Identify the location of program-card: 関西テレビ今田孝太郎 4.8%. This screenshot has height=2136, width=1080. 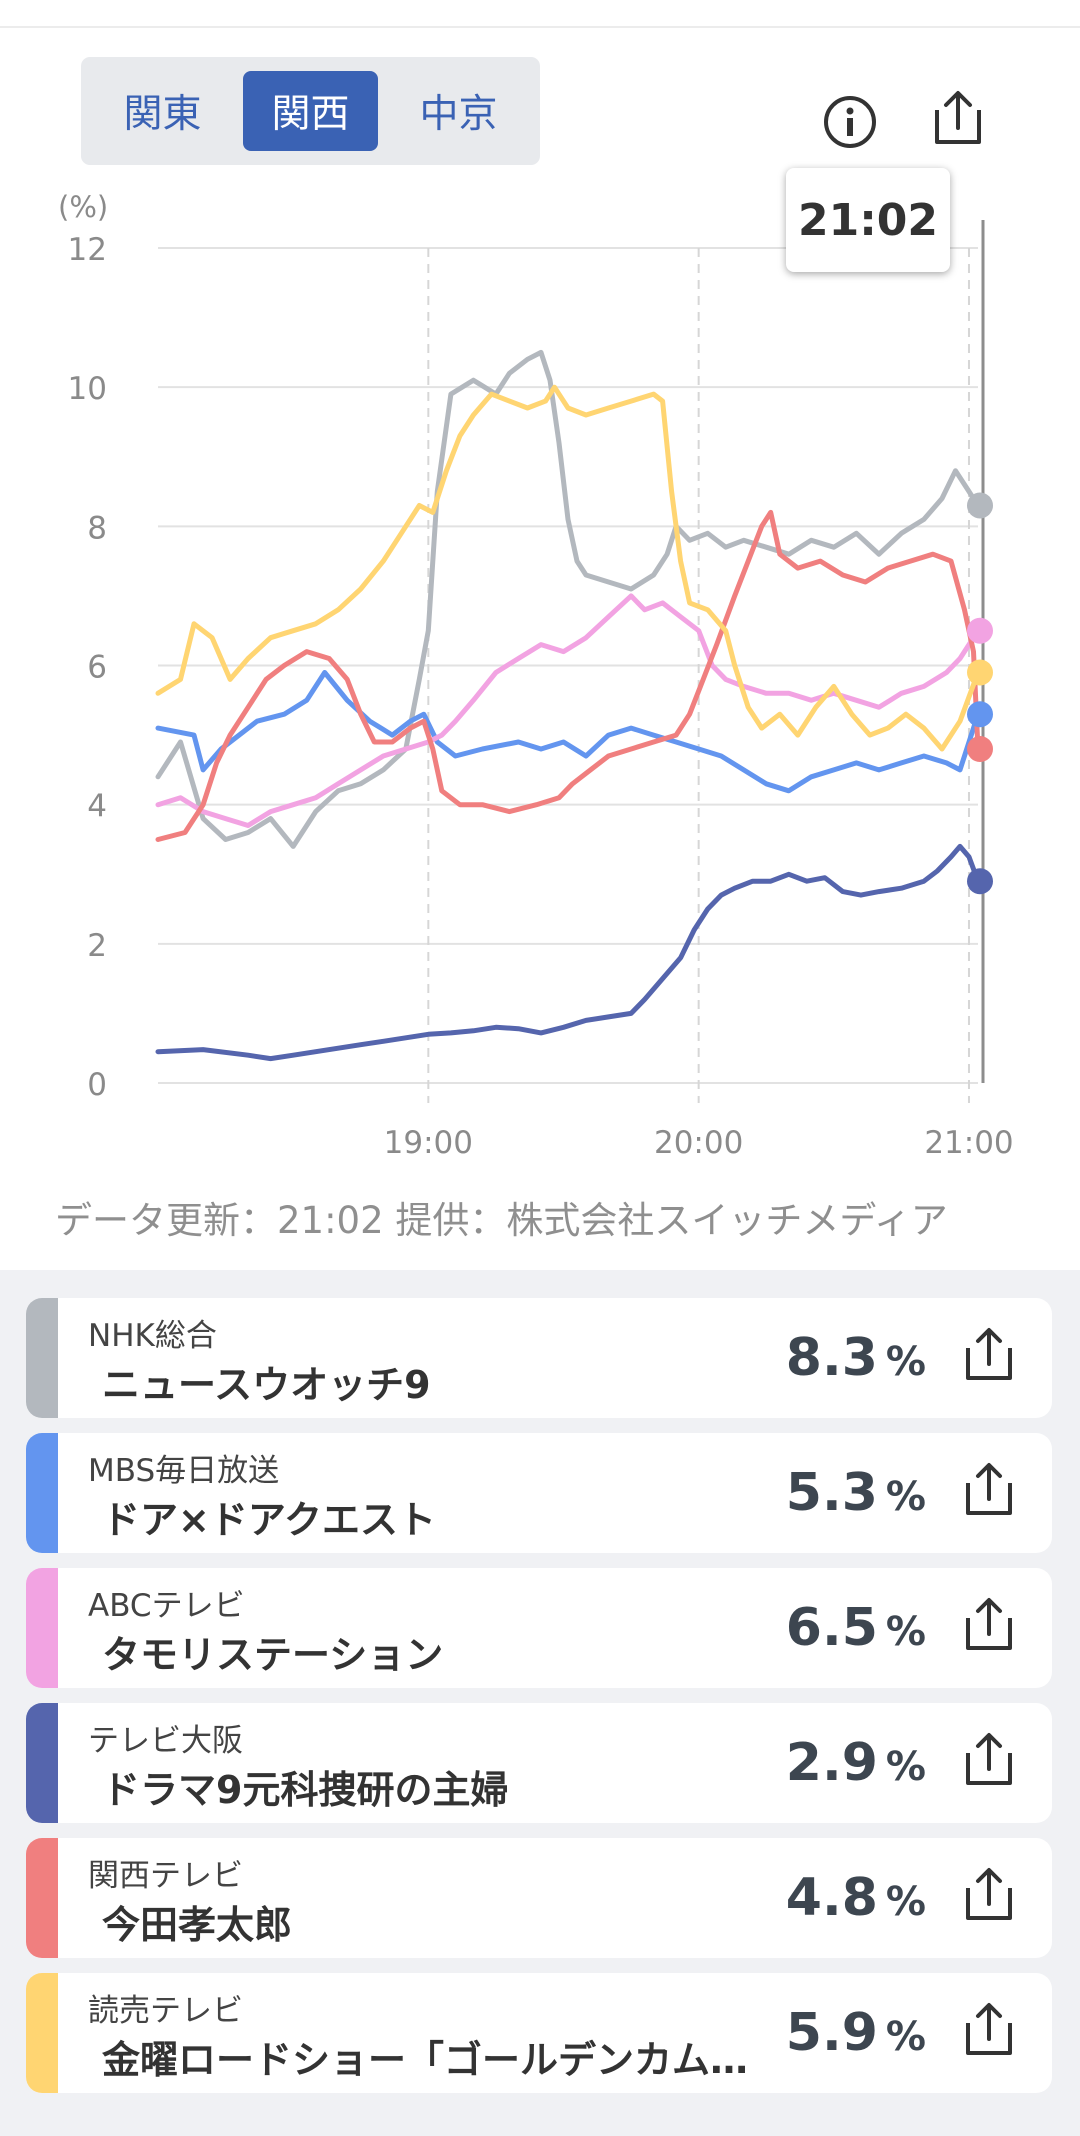
(539, 1898).